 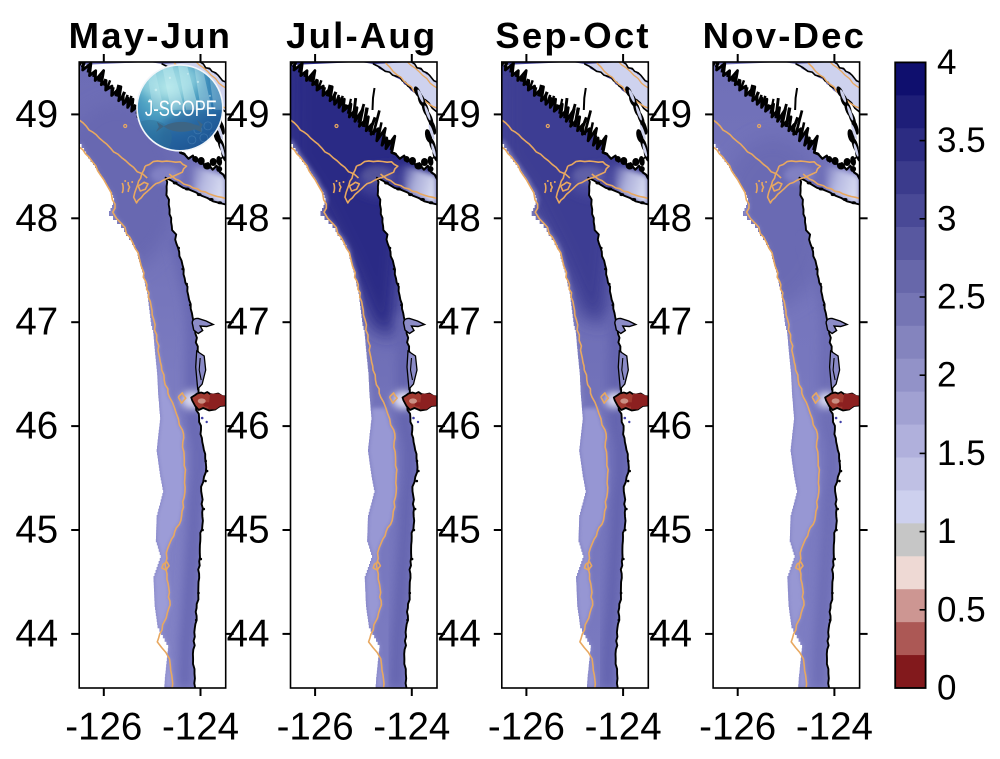 I want to click on svg-text: 1.5, so click(x=961, y=453).